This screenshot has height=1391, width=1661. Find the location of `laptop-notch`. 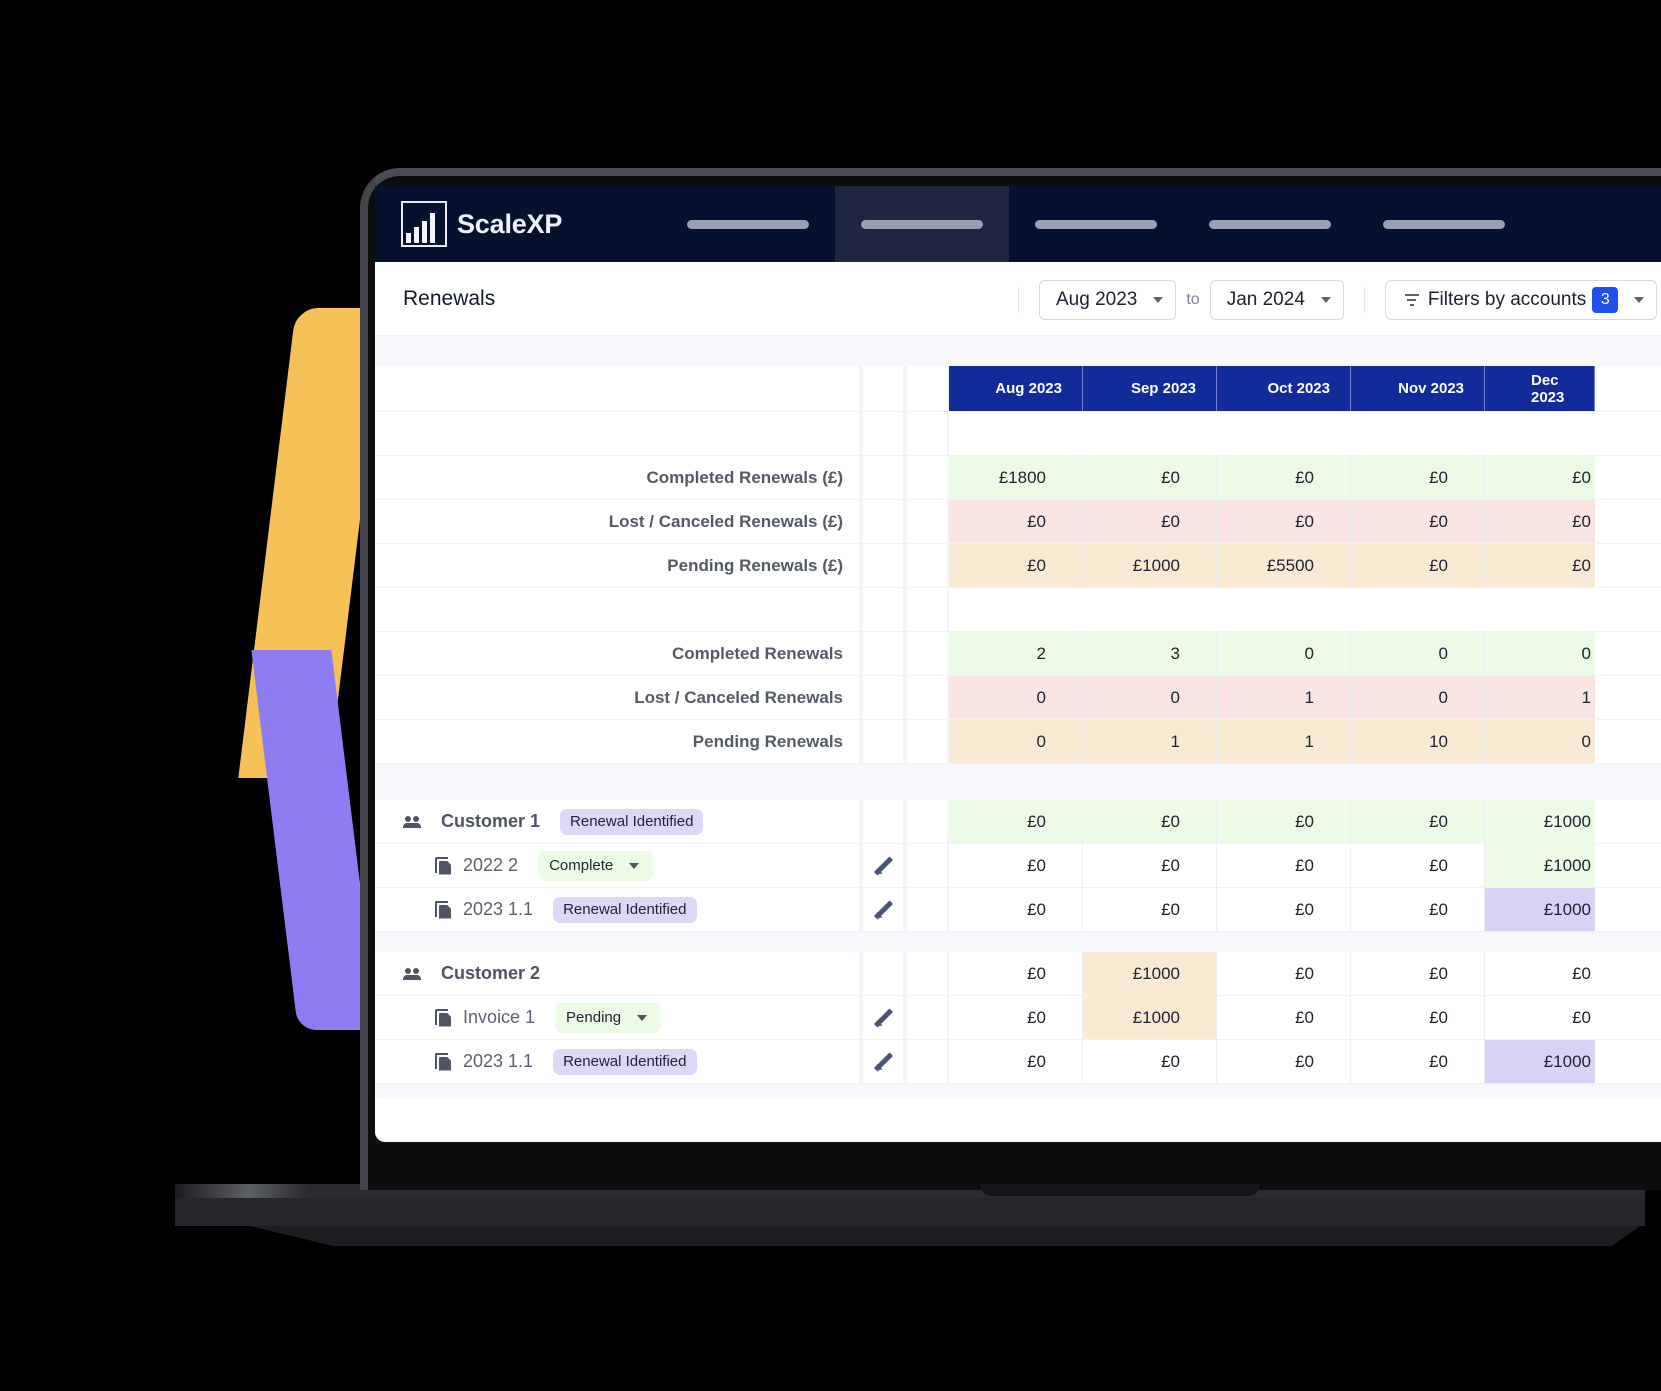

laptop-notch is located at coordinates (1120, 1190).